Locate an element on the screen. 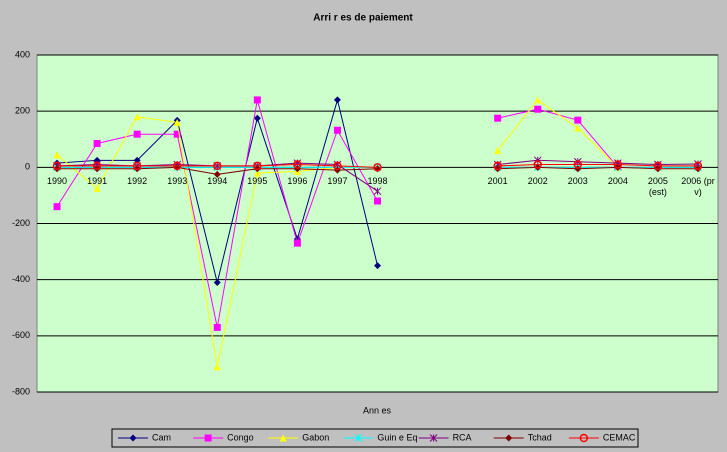  y-tick-label: -800 is located at coordinates (21, 391).